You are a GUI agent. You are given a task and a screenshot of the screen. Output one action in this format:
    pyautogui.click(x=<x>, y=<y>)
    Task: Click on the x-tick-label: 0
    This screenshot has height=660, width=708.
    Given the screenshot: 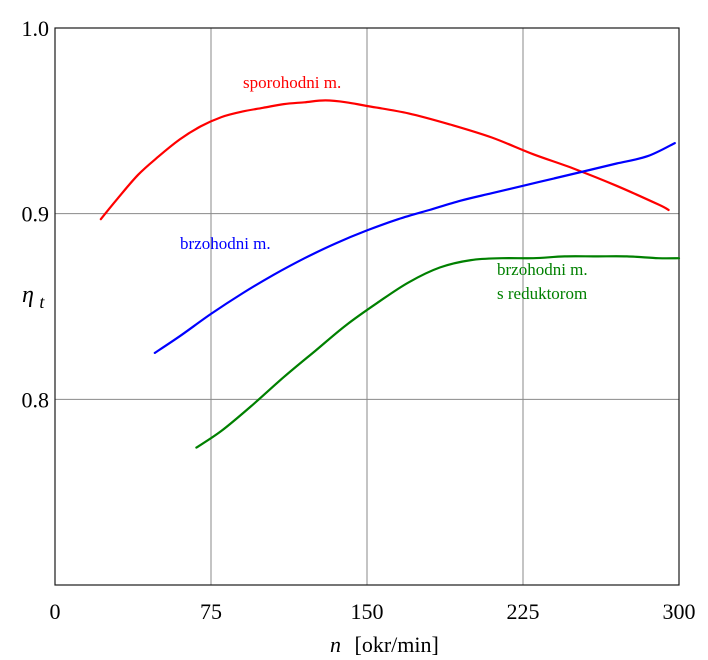 What is the action you would take?
    pyautogui.click(x=55, y=611)
    